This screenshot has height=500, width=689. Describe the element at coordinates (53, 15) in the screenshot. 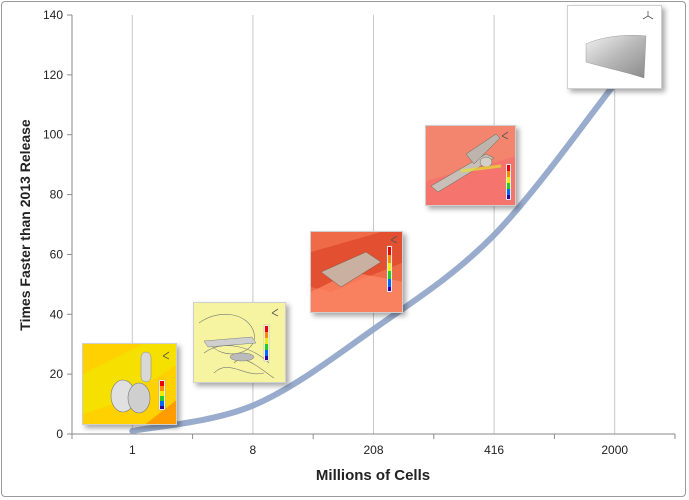

I see `y-tick-label-140: 140` at that location.